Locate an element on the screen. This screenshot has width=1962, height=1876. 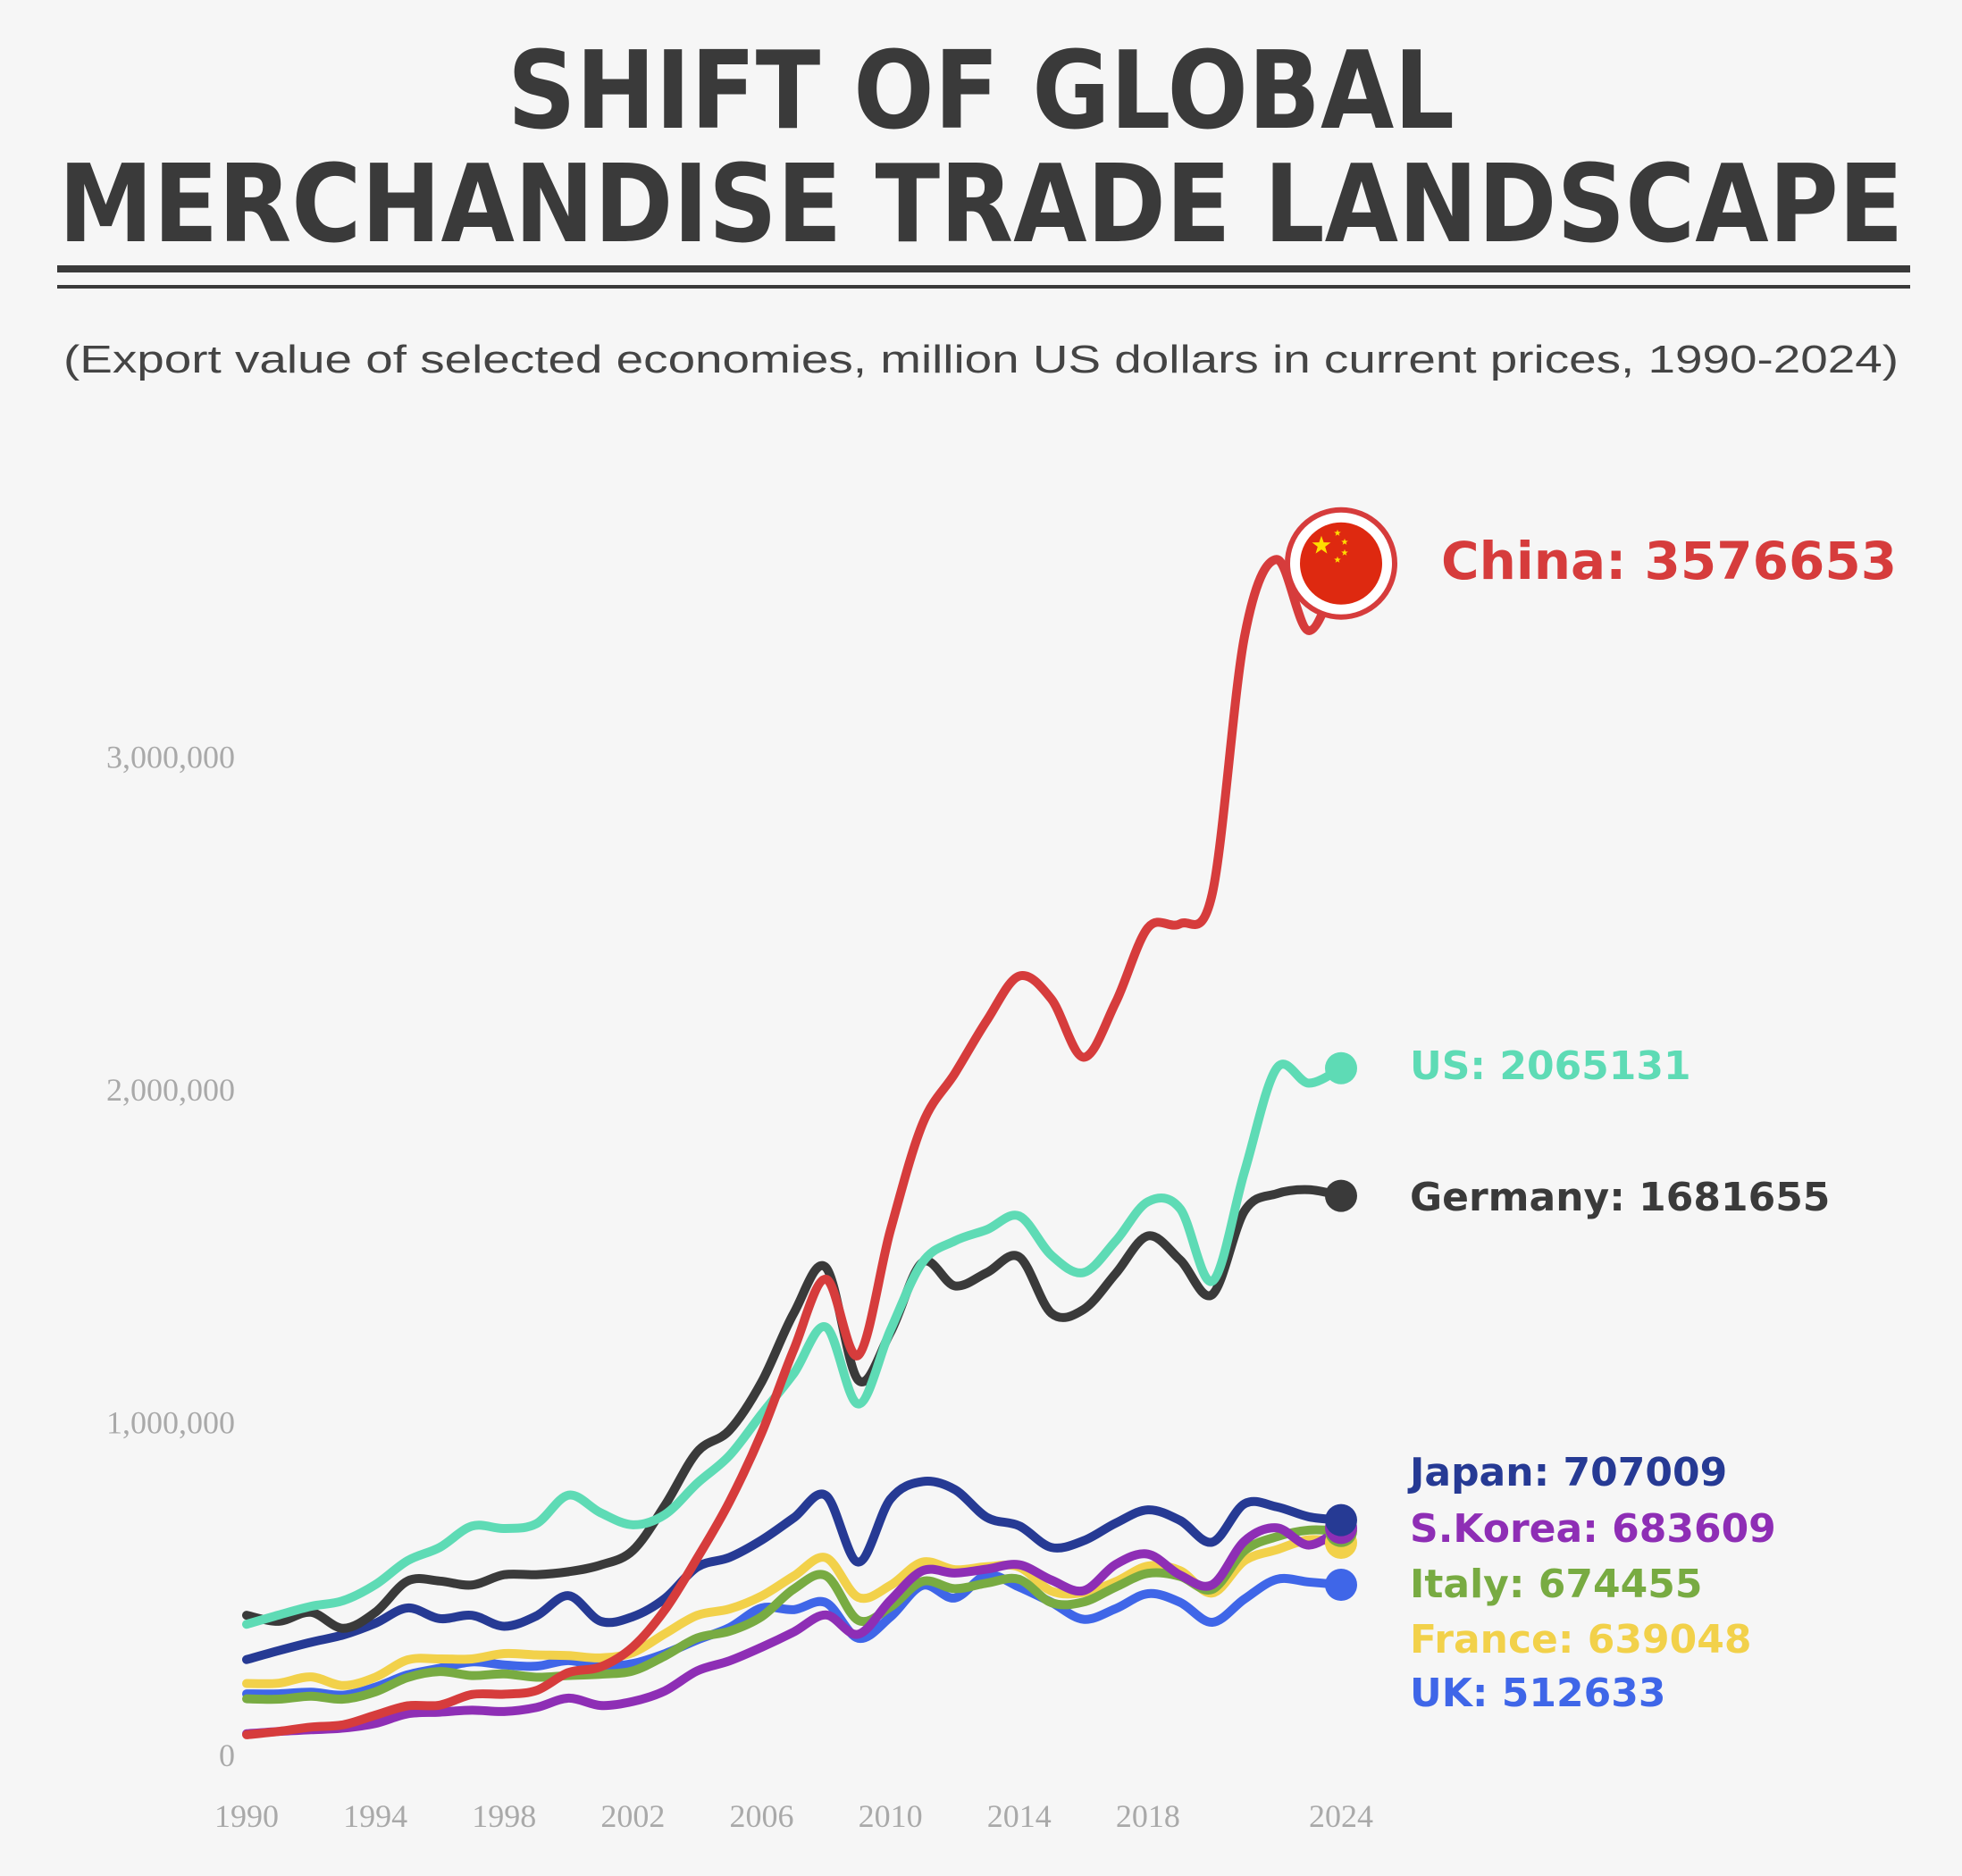
series-line-japan is located at coordinates (794, 1570).